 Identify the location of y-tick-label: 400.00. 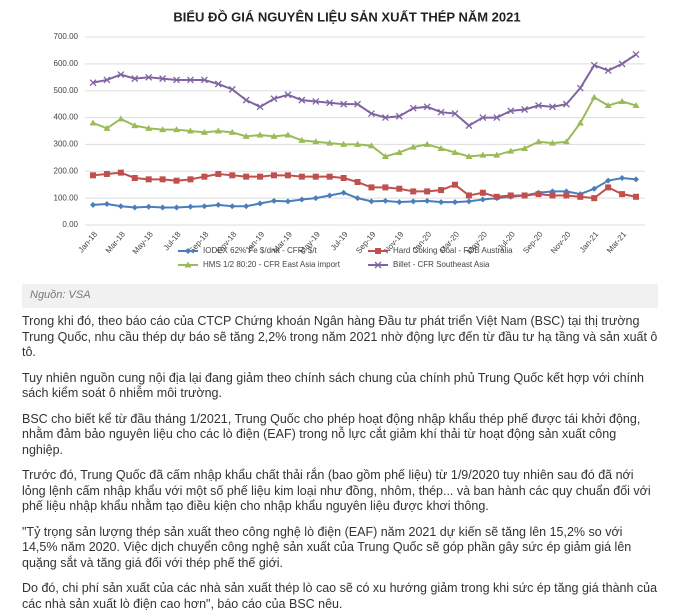
(66, 117).